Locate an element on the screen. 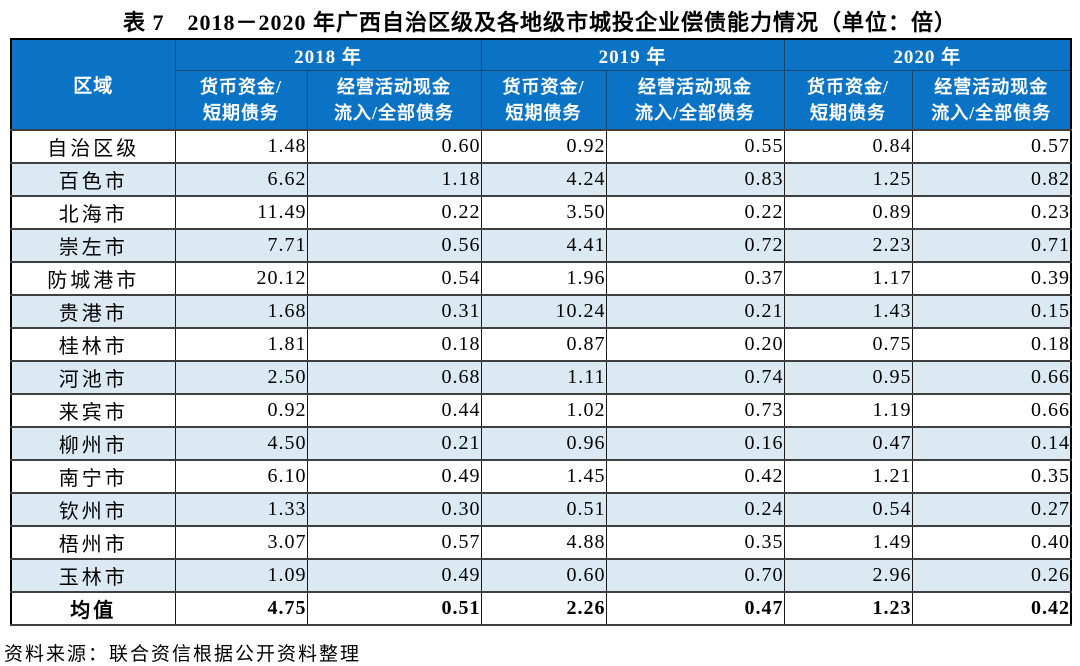 The image size is (1080, 666). average-row: 均值 4.75 0.51 2.26 0.47 1.23 0.42 is located at coordinates (541, 608).